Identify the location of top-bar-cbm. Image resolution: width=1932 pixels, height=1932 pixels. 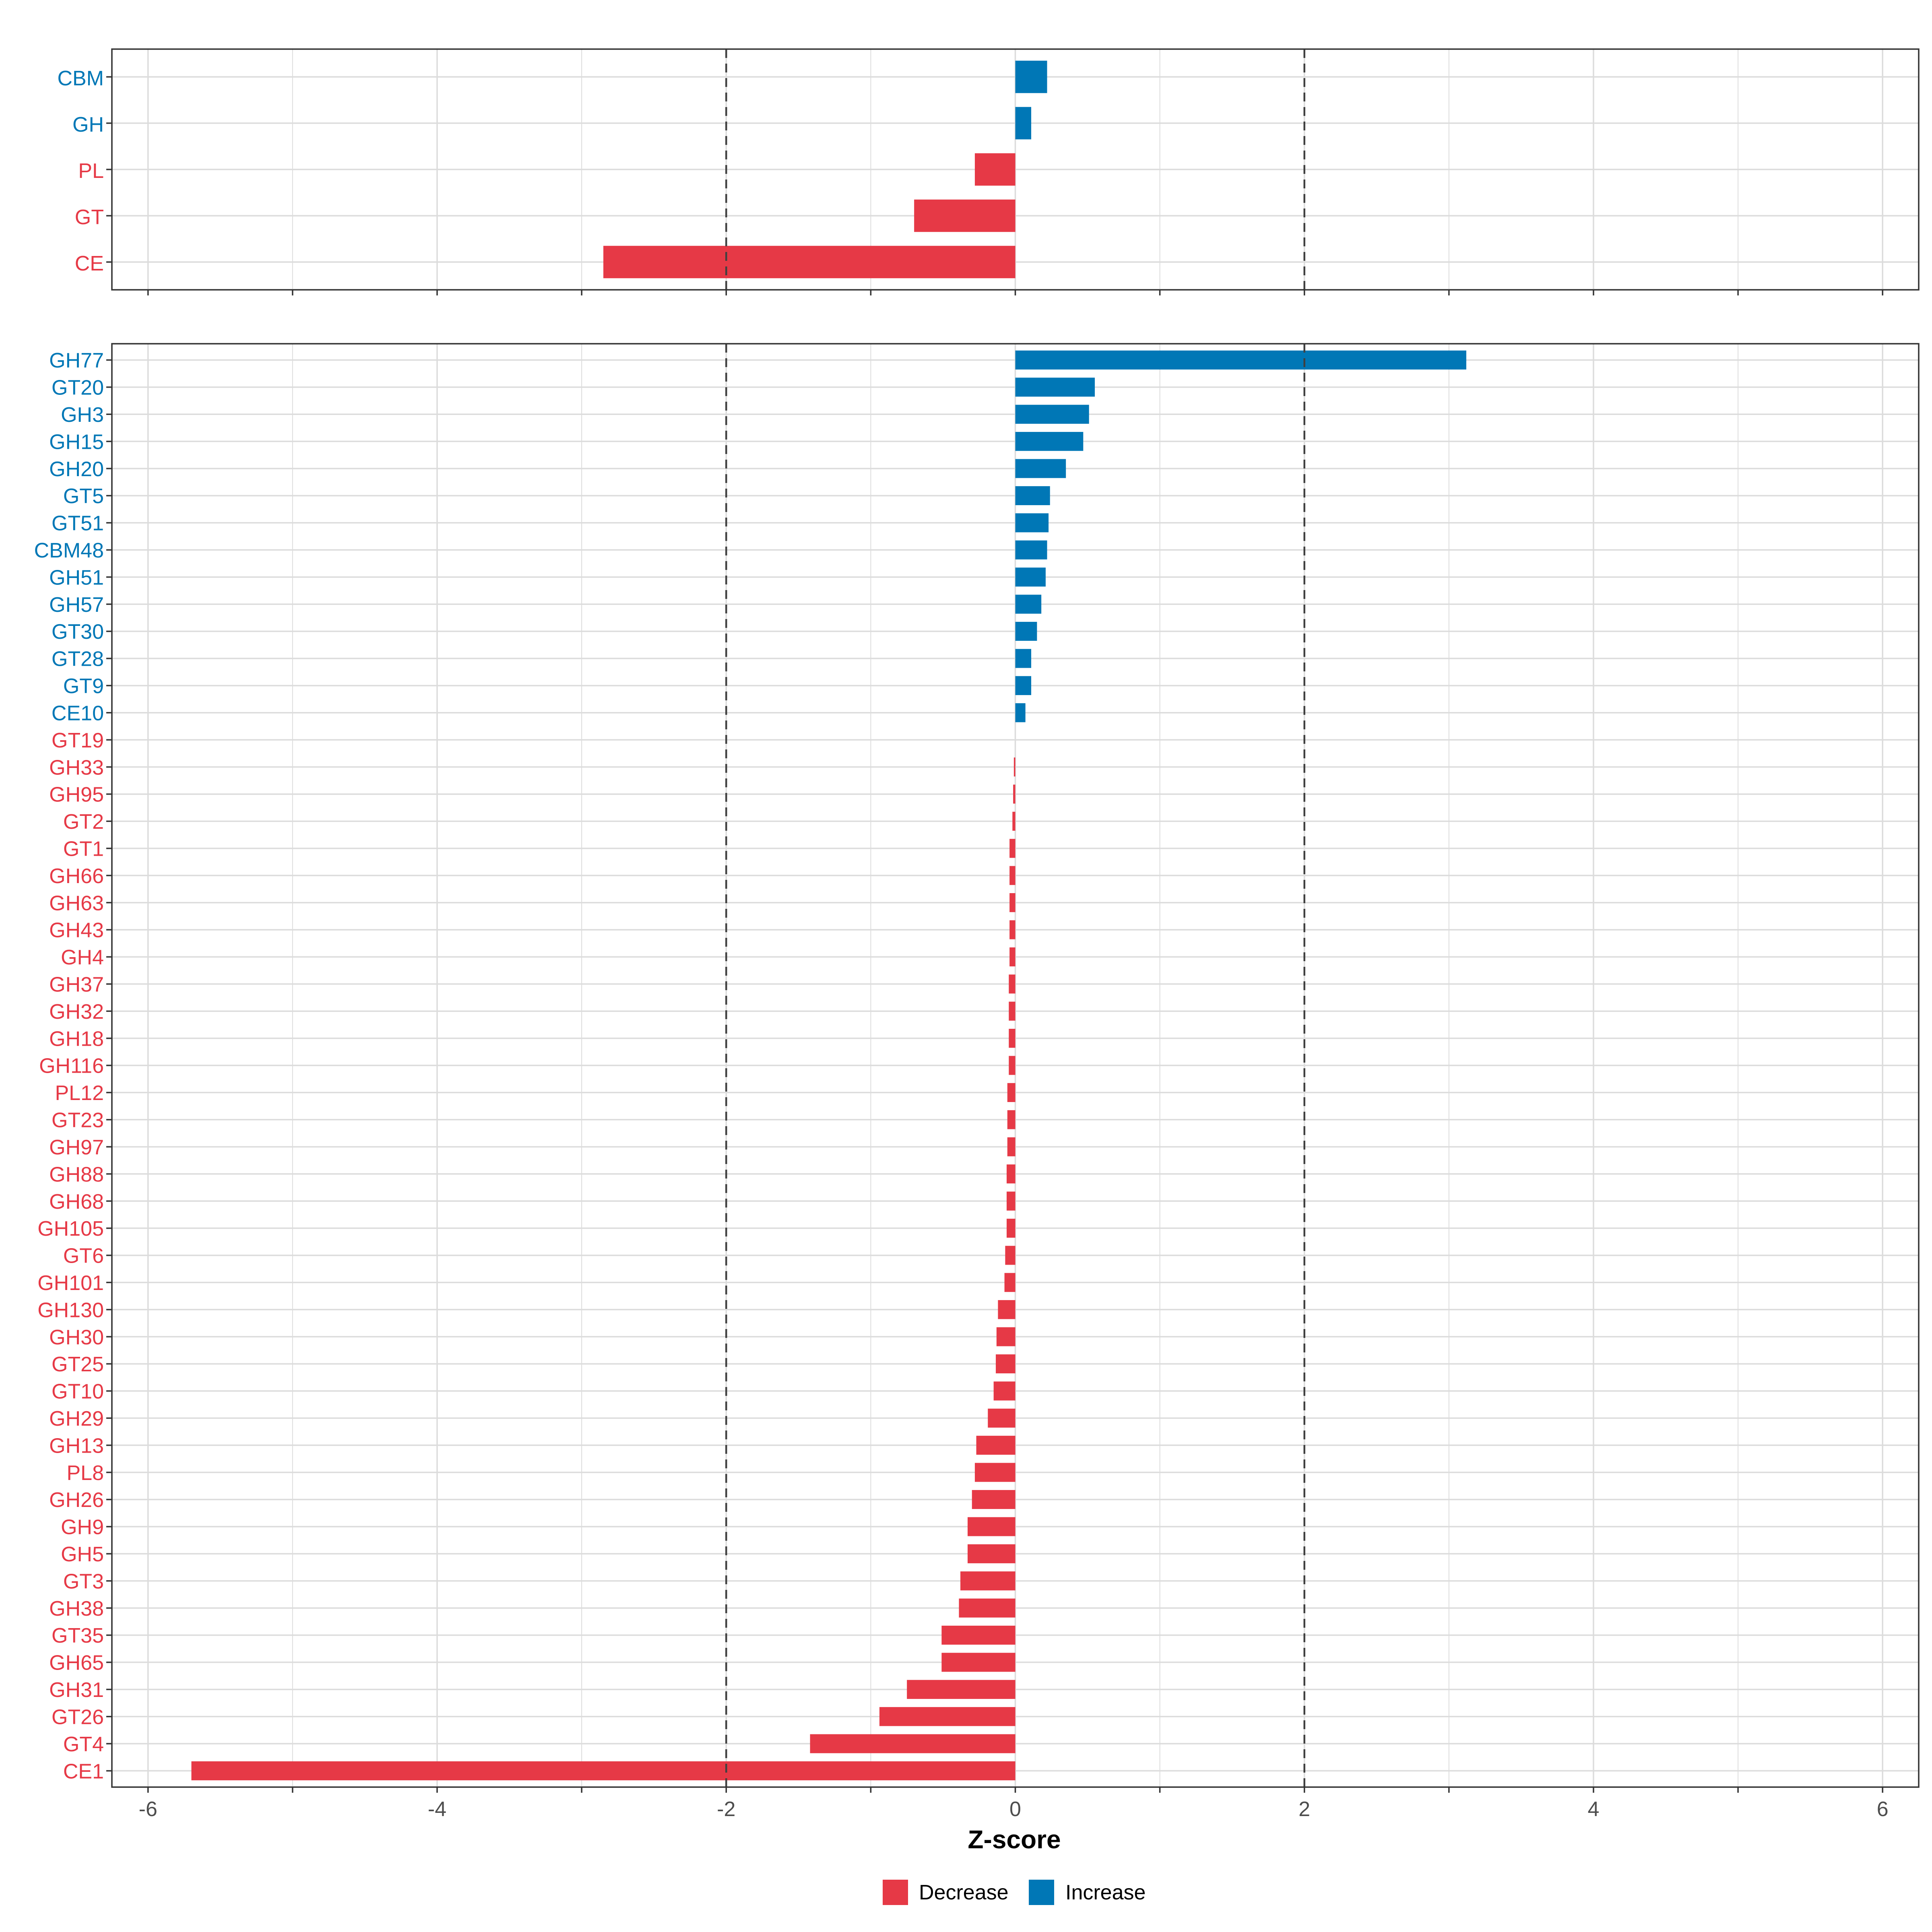
(1031, 76).